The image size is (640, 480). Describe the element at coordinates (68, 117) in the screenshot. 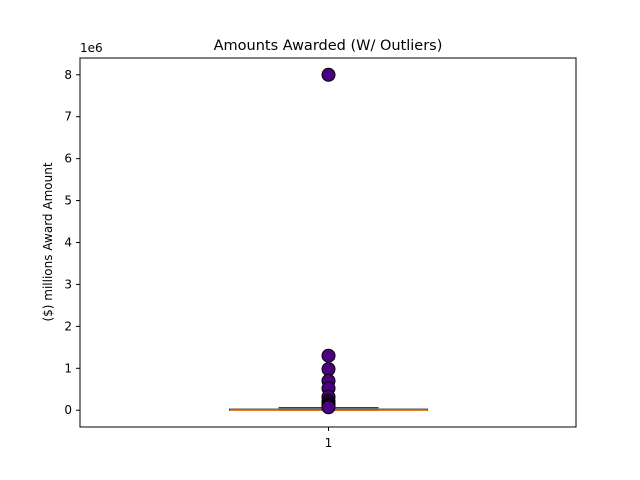

I see `y-tick-label: 7` at that location.